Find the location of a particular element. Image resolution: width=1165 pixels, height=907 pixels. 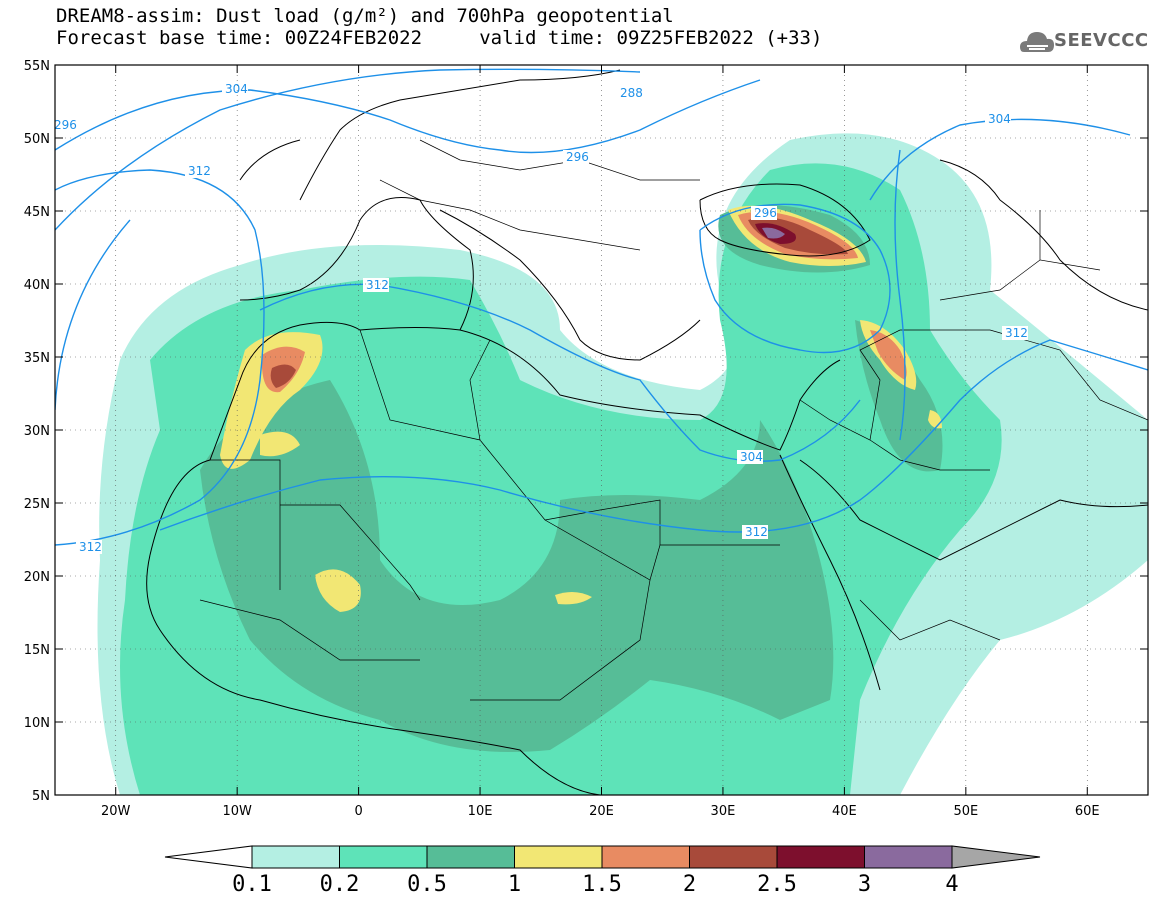

longitude-label: 60E is located at coordinates (1087, 811).